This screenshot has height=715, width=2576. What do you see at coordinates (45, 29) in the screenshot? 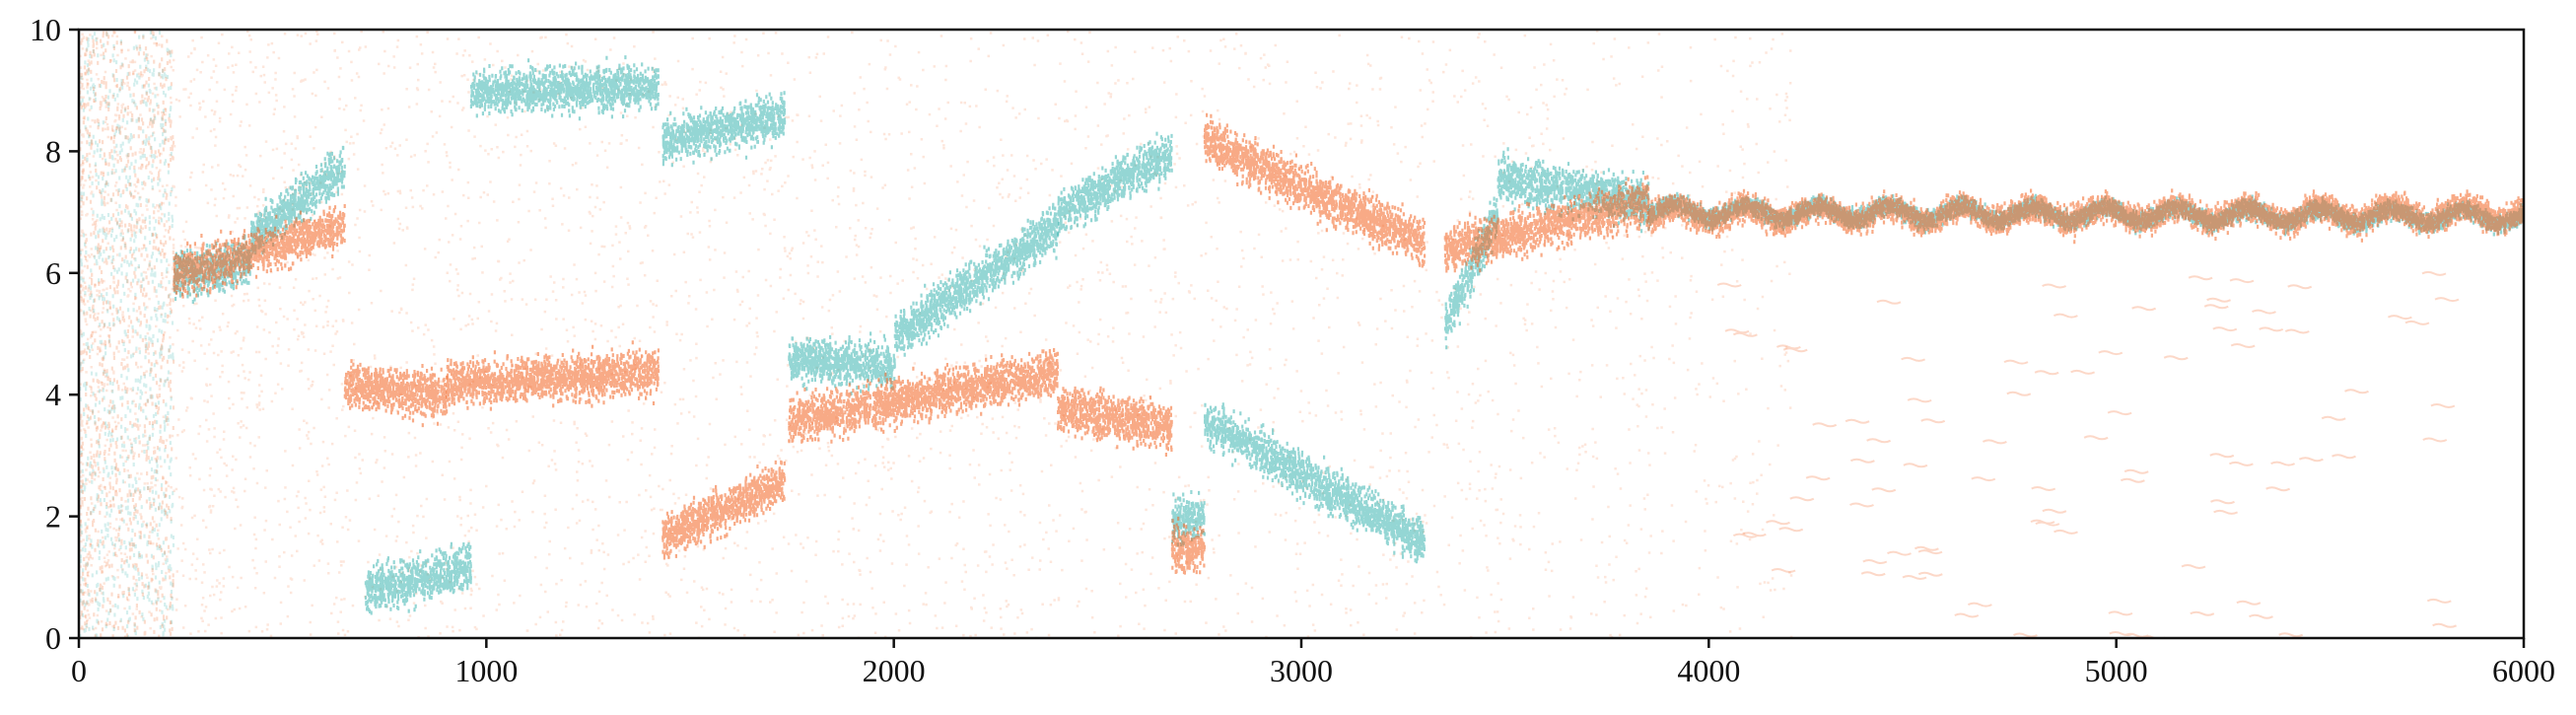
I see `y-tick-label: 10` at bounding box center [45, 29].